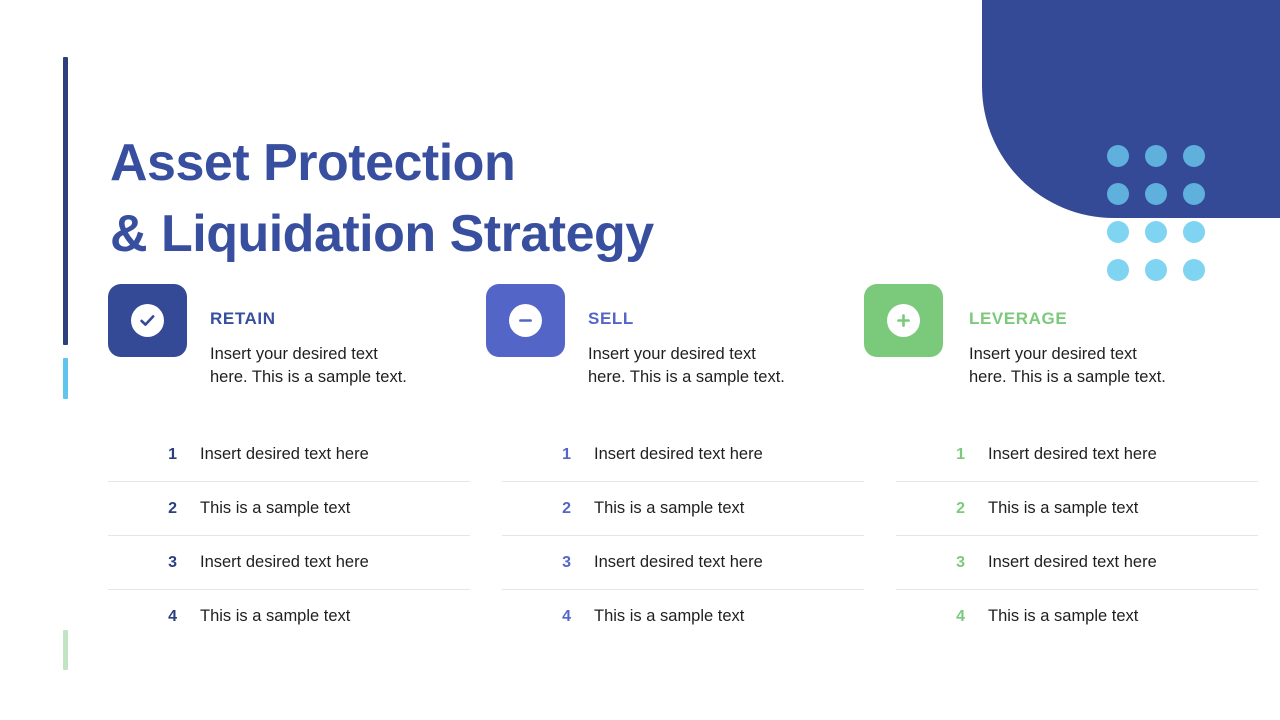 The width and height of the screenshot is (1280, 720). What do you see at coordinates (1131, 109) in the screenshot?
I see `navy-rounded-shape` at bounding box center [1131, 109].